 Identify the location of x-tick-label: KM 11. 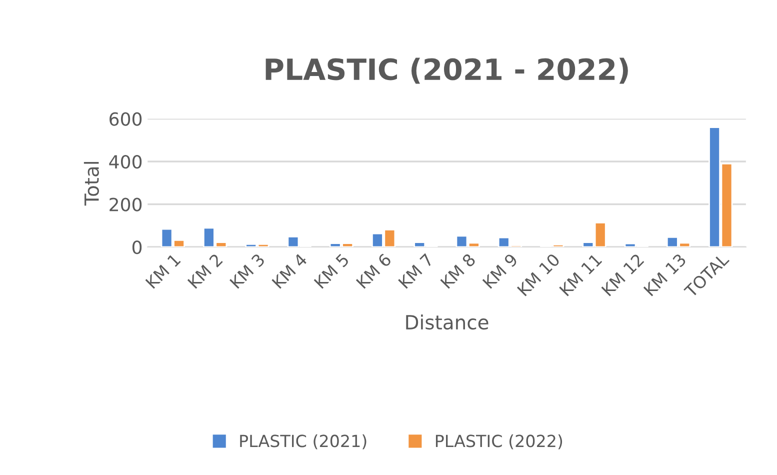
(580, 274).